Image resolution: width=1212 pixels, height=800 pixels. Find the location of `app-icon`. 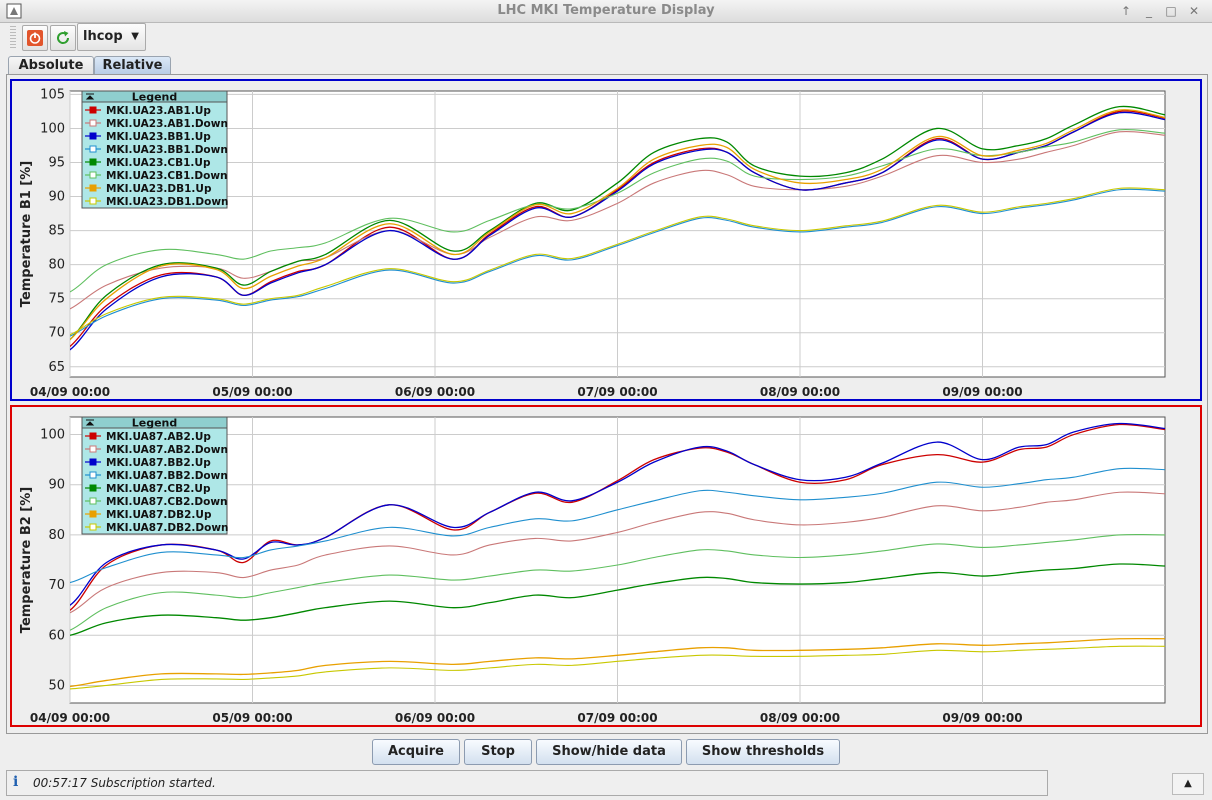

app-icon is located at coordinates (14, 11).